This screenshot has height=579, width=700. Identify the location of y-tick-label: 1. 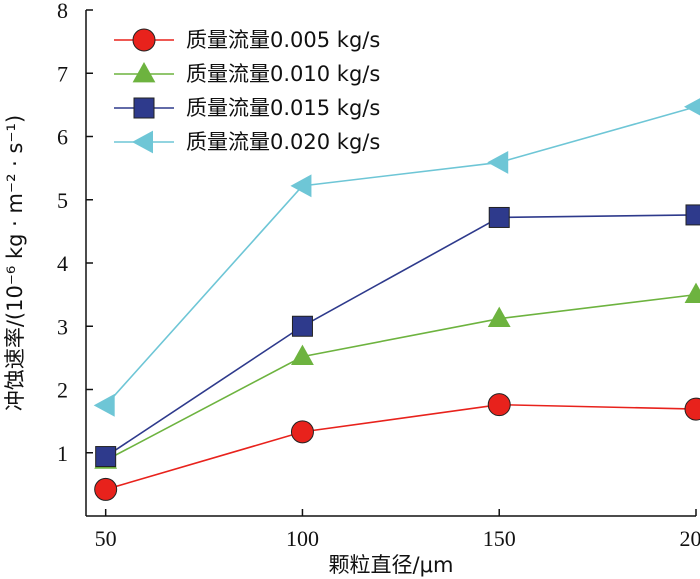
(62, 453).